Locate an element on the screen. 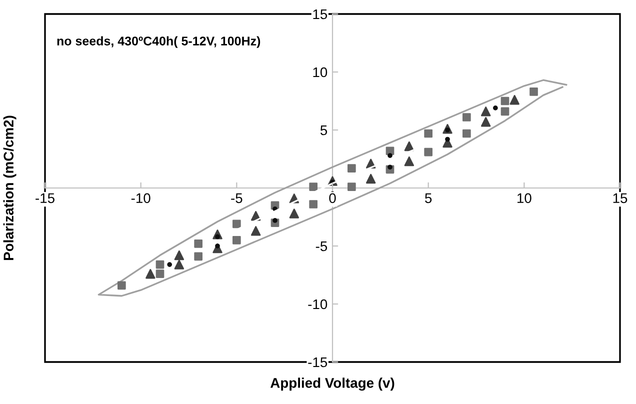  y-tick-label: 15 is located at coordinates (320, 14).